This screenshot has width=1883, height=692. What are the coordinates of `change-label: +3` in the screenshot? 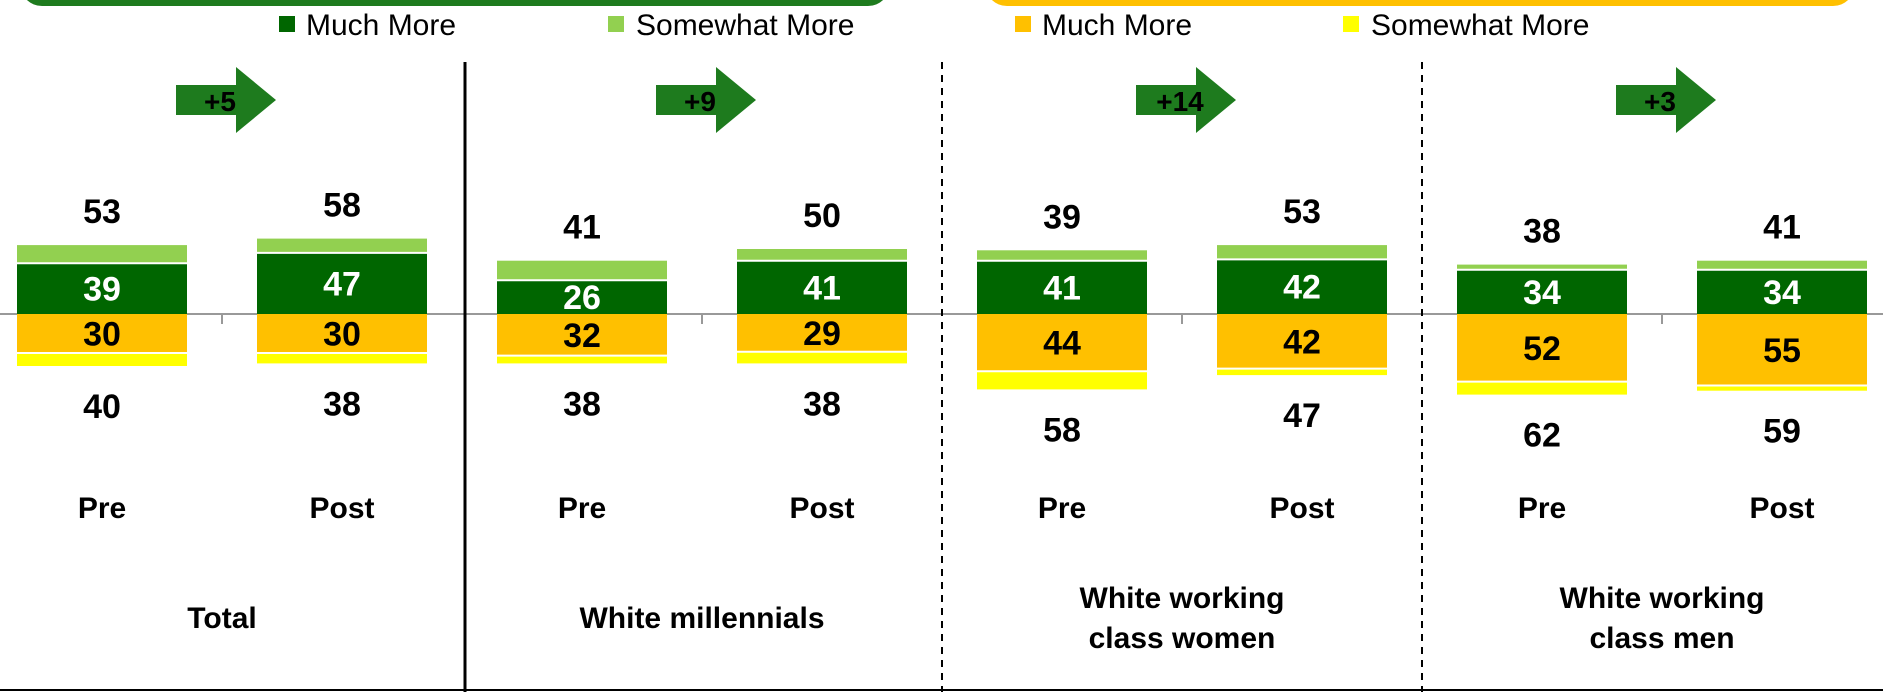 It's located at (1660, 101).